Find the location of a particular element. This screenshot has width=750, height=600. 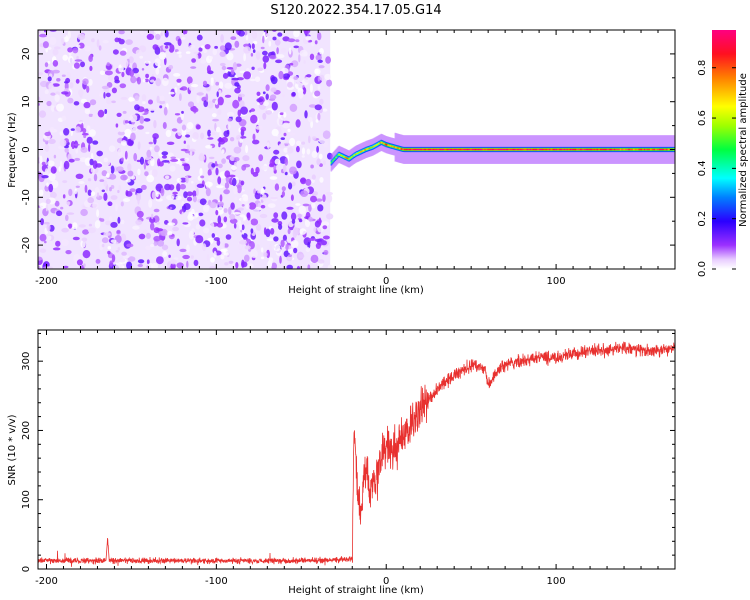

colorbar-tick-label: 0.8 is located at coordinates (702, 68).